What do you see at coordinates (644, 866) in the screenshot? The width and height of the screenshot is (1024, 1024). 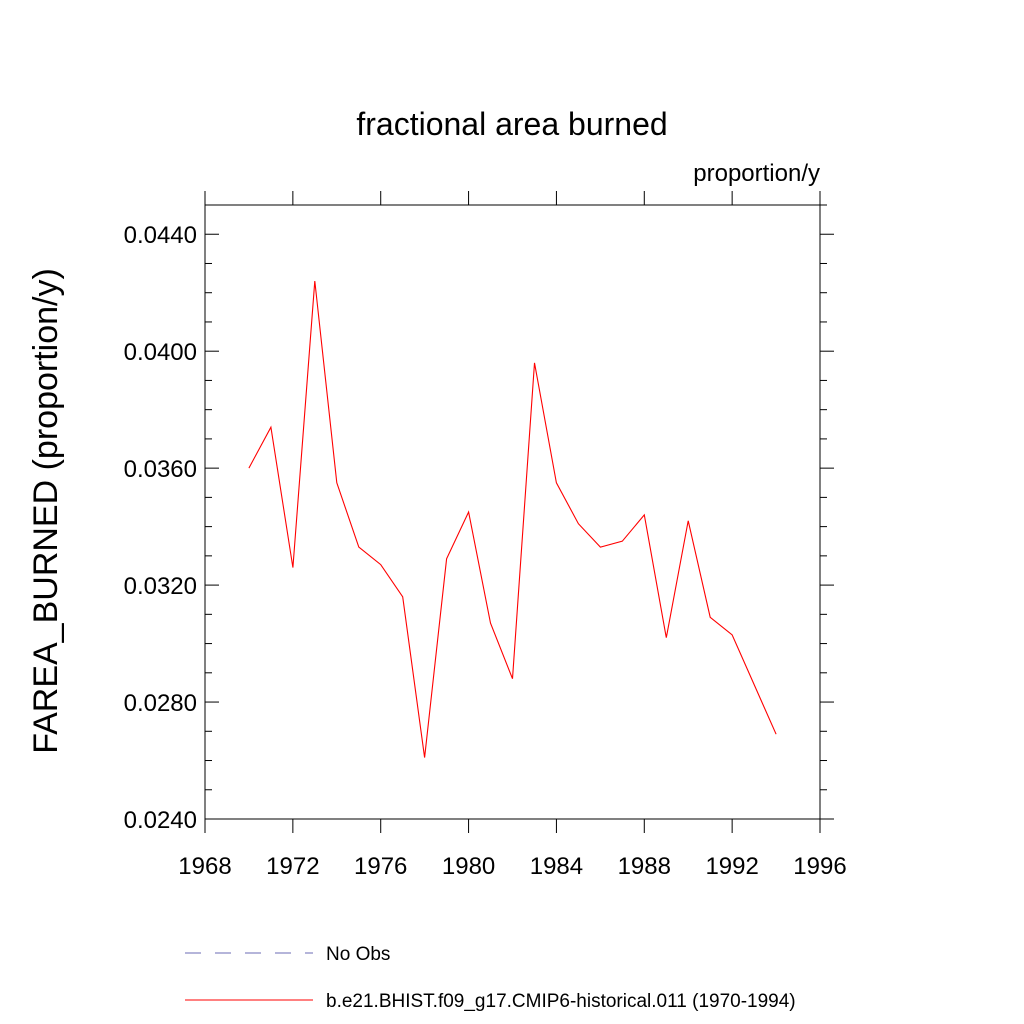 I see `x-tick-label: 1988` at bounding box center [644, 866].